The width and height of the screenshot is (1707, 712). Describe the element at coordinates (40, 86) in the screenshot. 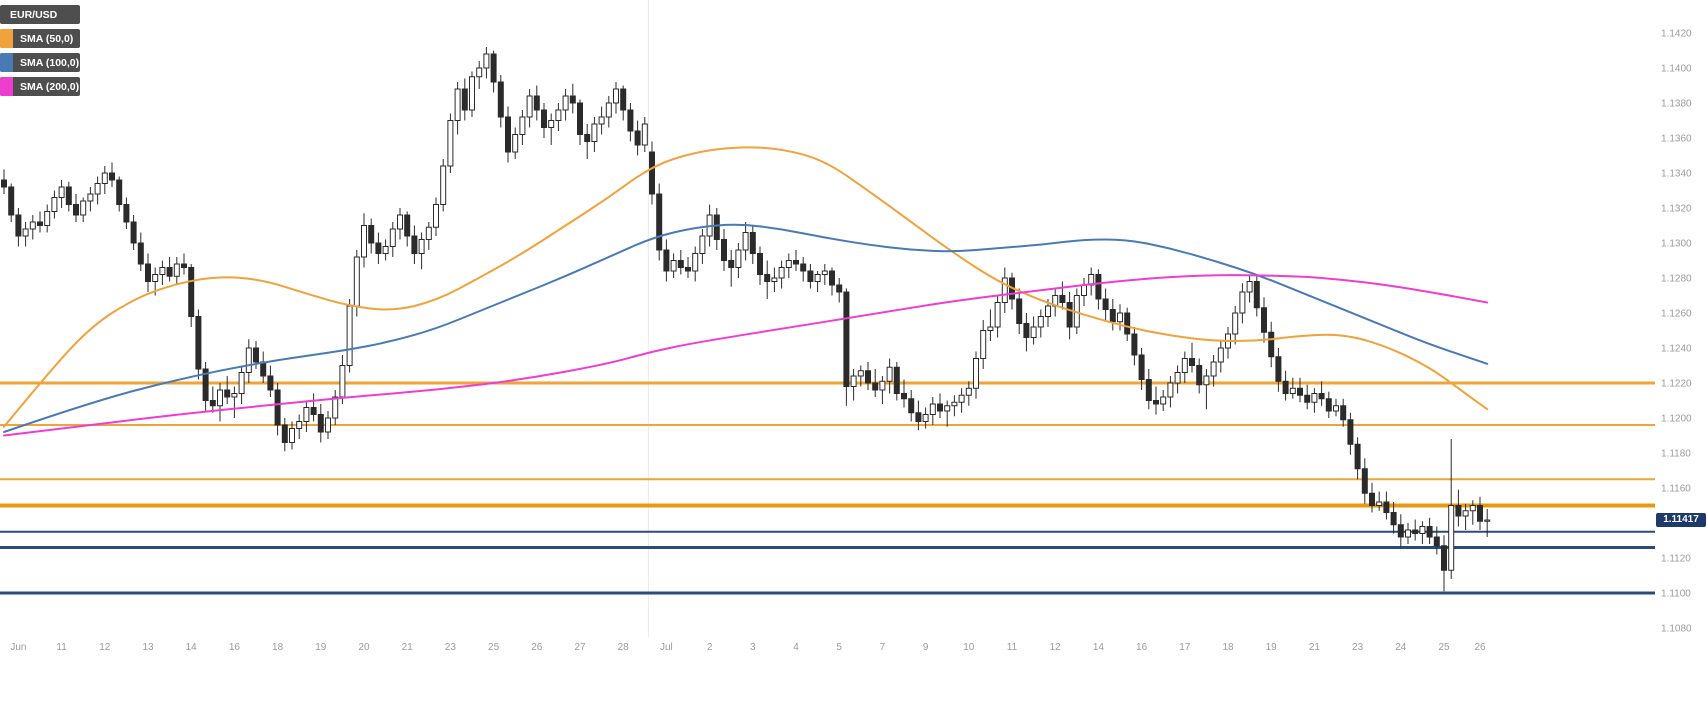

I see `sma200-badge: SMA (200,0)` at that location.